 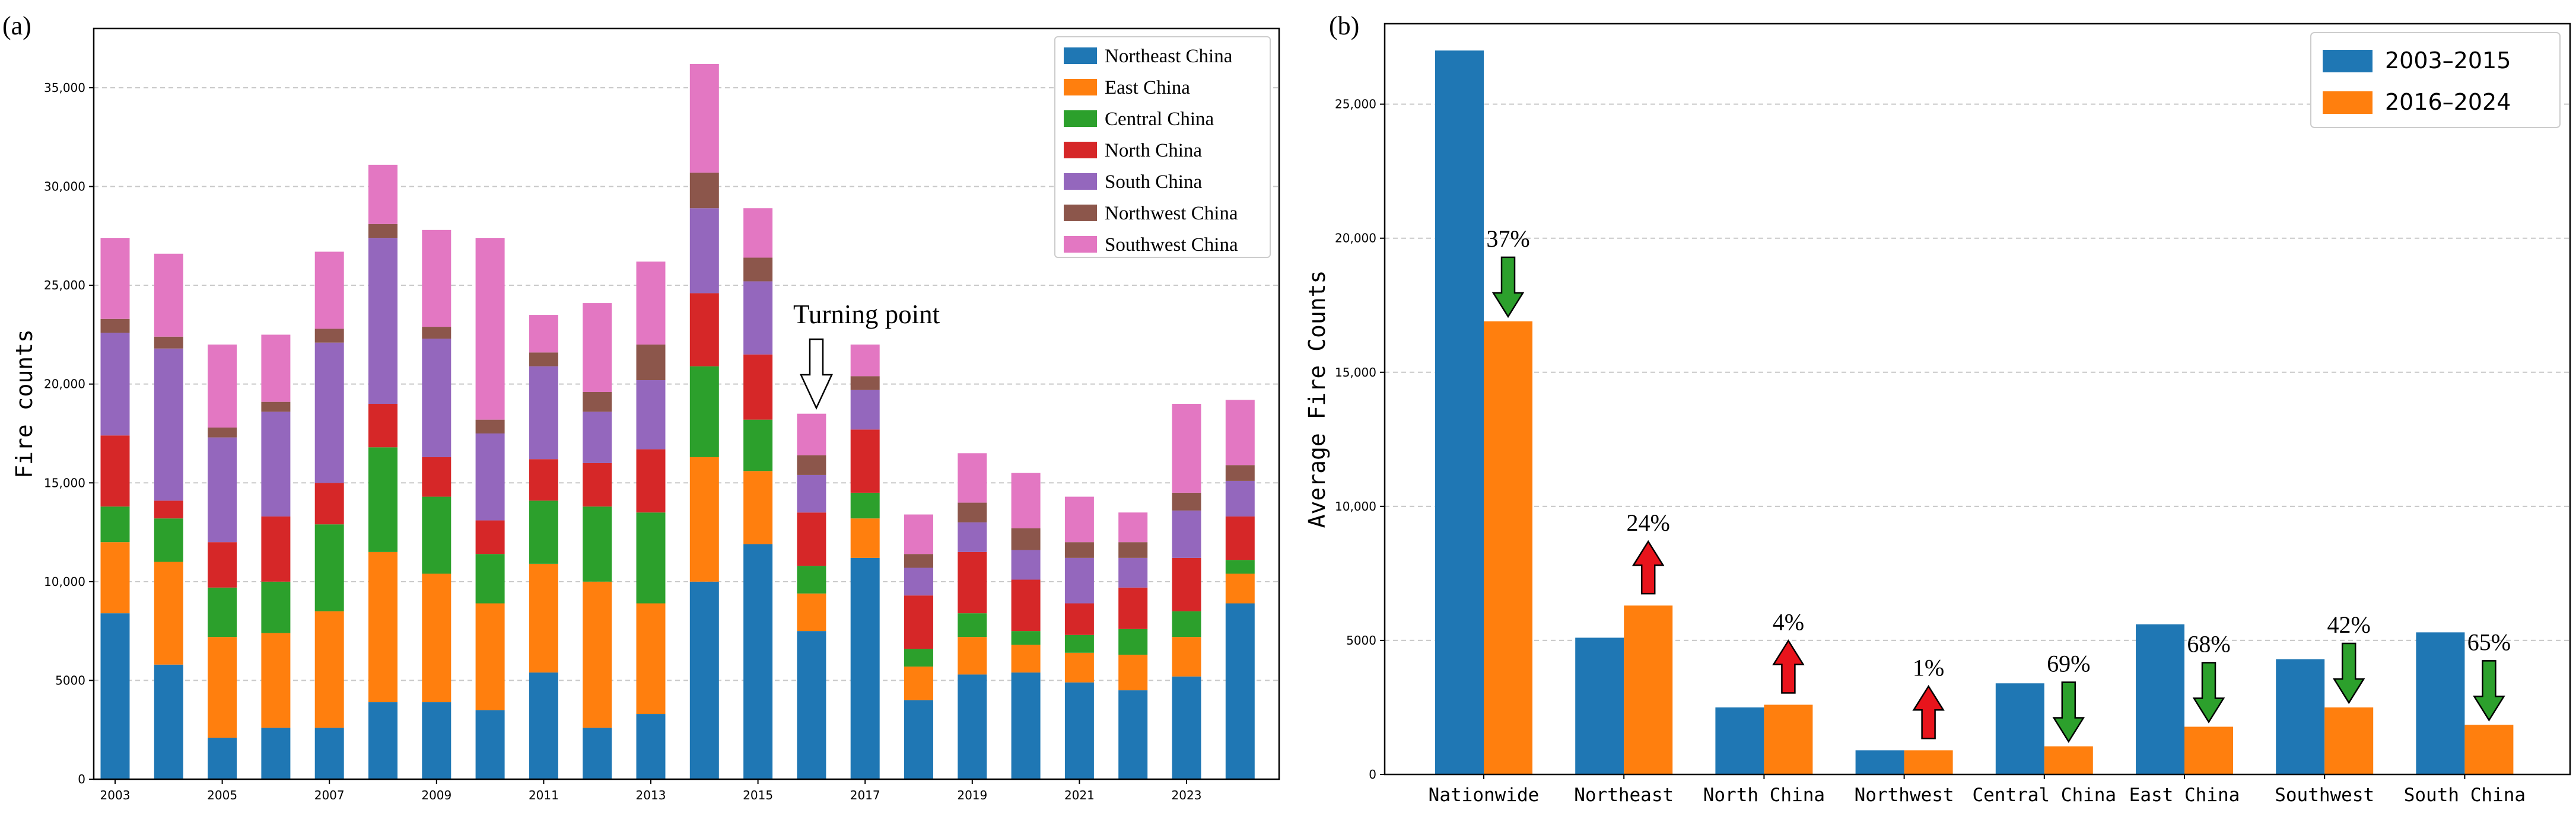 What do you see at coordinates (1171, 214) in the screenshot?
I see `legend-label-northwest-china: Northwest China` at bounding box center [1171, 214].